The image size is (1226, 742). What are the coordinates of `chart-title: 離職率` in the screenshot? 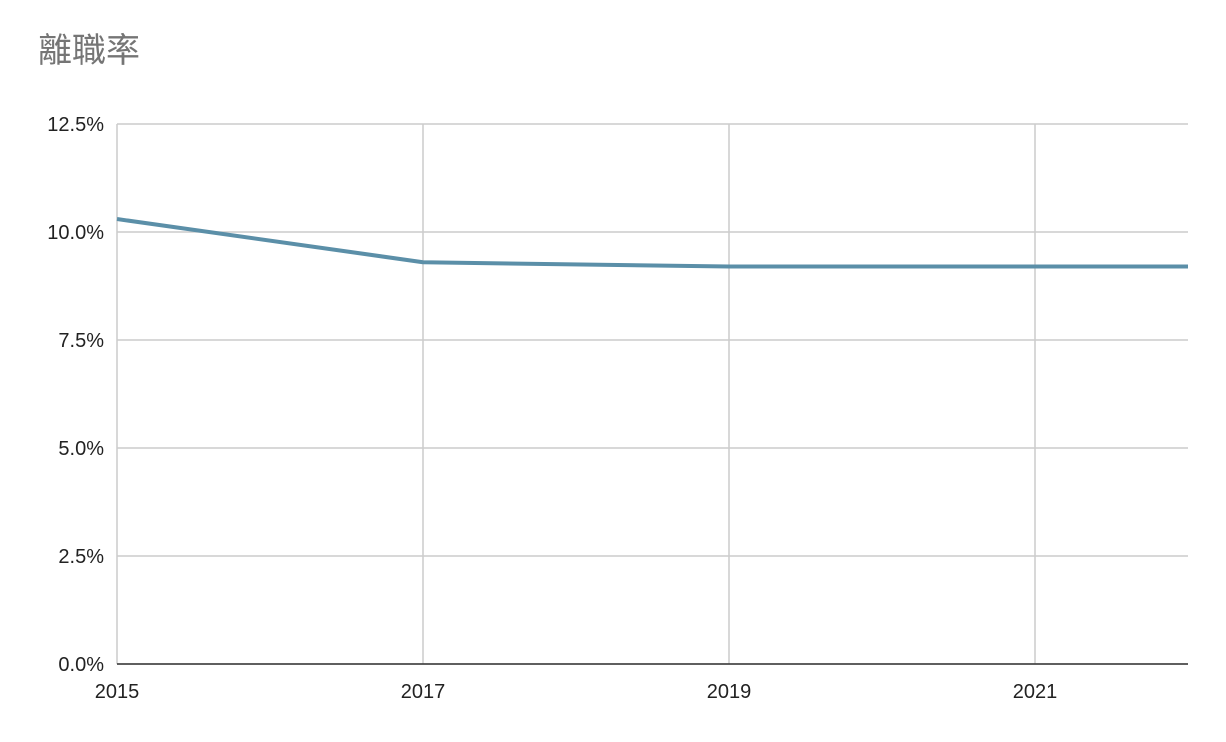 It's located at (89, 51).